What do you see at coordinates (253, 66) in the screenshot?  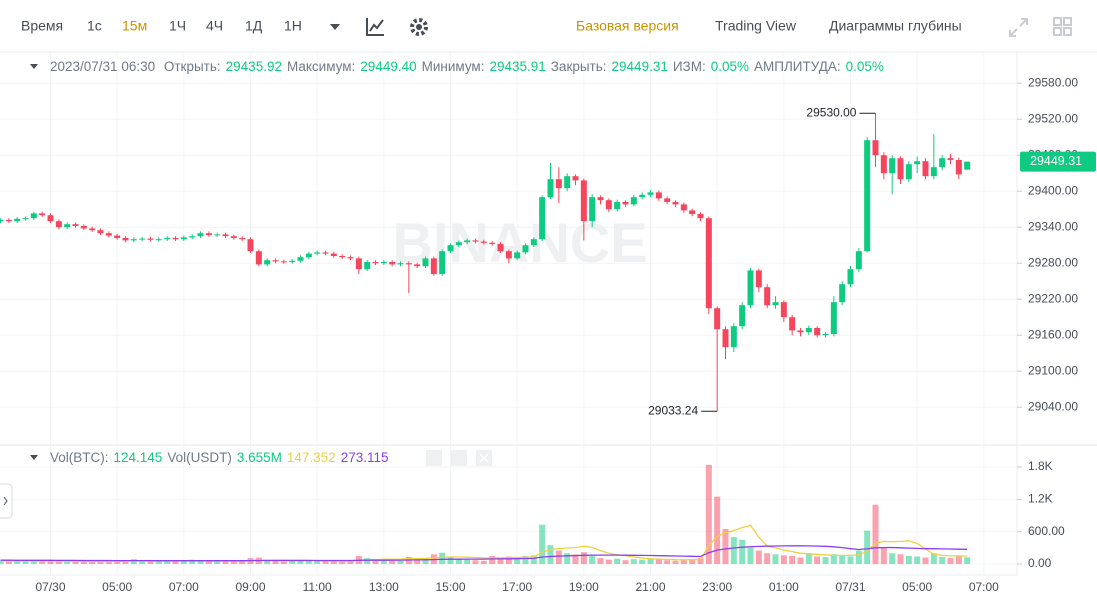 I see `info-value: 29435.92` at bounding box center [253, 66].